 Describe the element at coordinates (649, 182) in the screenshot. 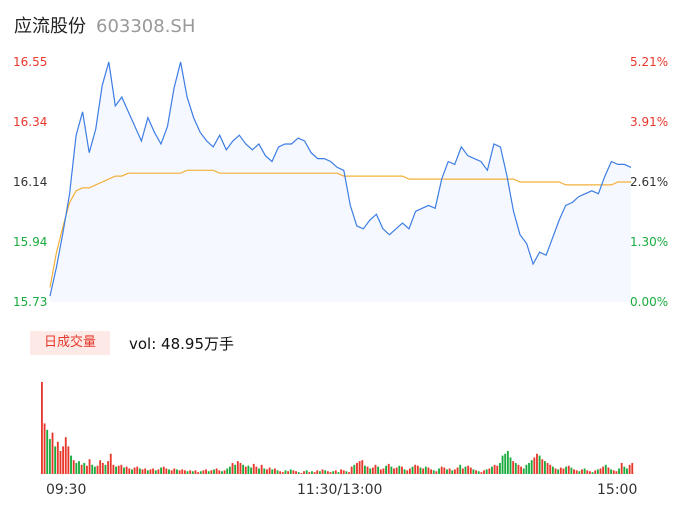

I see `y-tick-right: 2.61%` at that location.